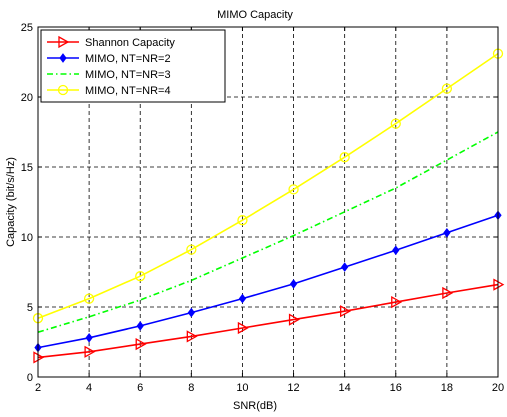 The height and width of the screenshot is (417, 507). I want to click on x-tick-label: 18, so click(447, 388).